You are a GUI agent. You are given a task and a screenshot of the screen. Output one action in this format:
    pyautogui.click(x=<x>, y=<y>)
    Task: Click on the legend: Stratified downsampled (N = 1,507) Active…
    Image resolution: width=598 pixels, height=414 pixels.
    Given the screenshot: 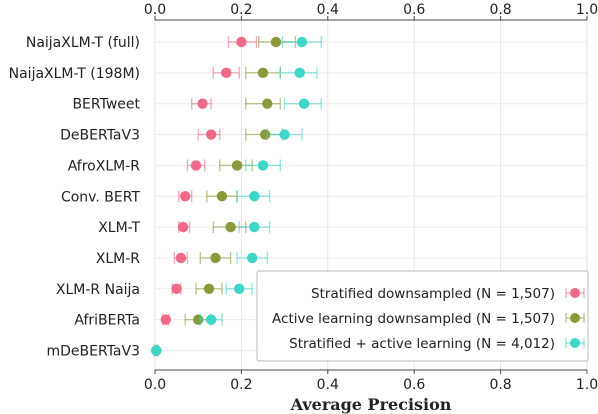 What is the action you would take?
    pyautogui.click(x=422, y=316)
    